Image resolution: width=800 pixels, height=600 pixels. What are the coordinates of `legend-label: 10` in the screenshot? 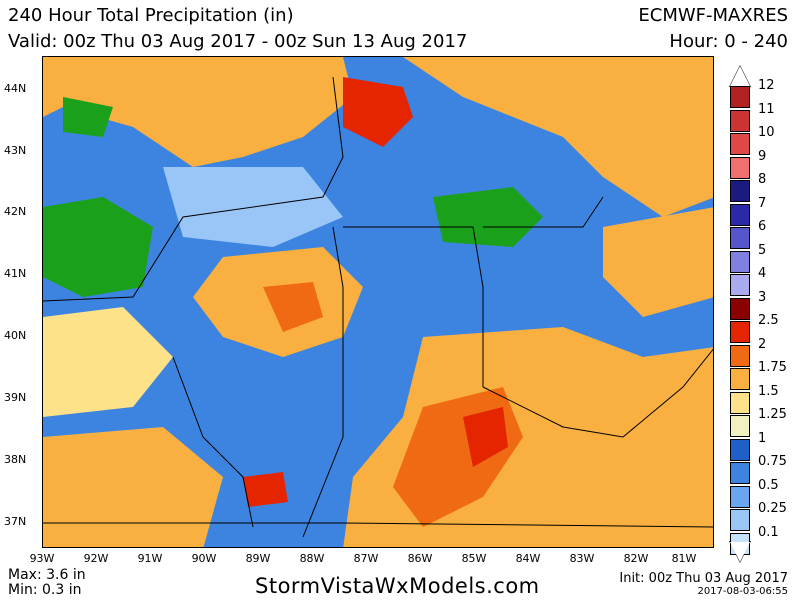 It's located at (766, 132).